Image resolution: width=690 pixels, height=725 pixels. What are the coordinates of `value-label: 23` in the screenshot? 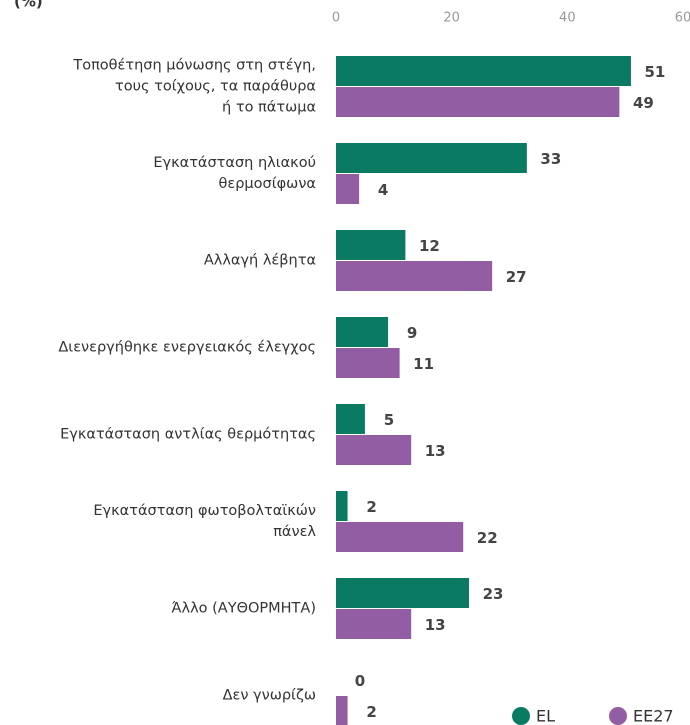 It's located at (493, 594).